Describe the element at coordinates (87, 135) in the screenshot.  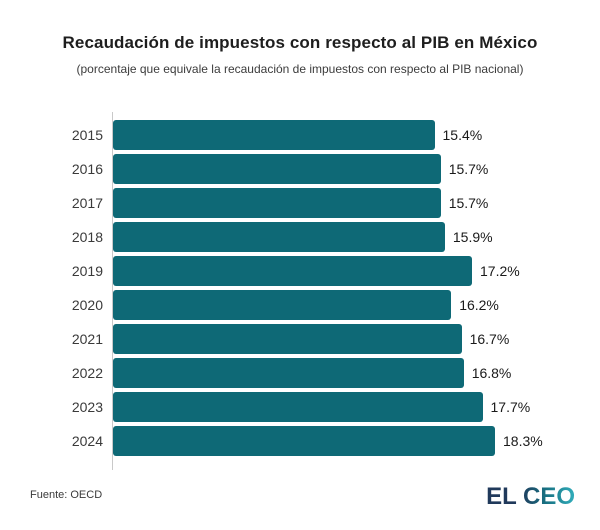
I see `category-label: 2015` at that location.